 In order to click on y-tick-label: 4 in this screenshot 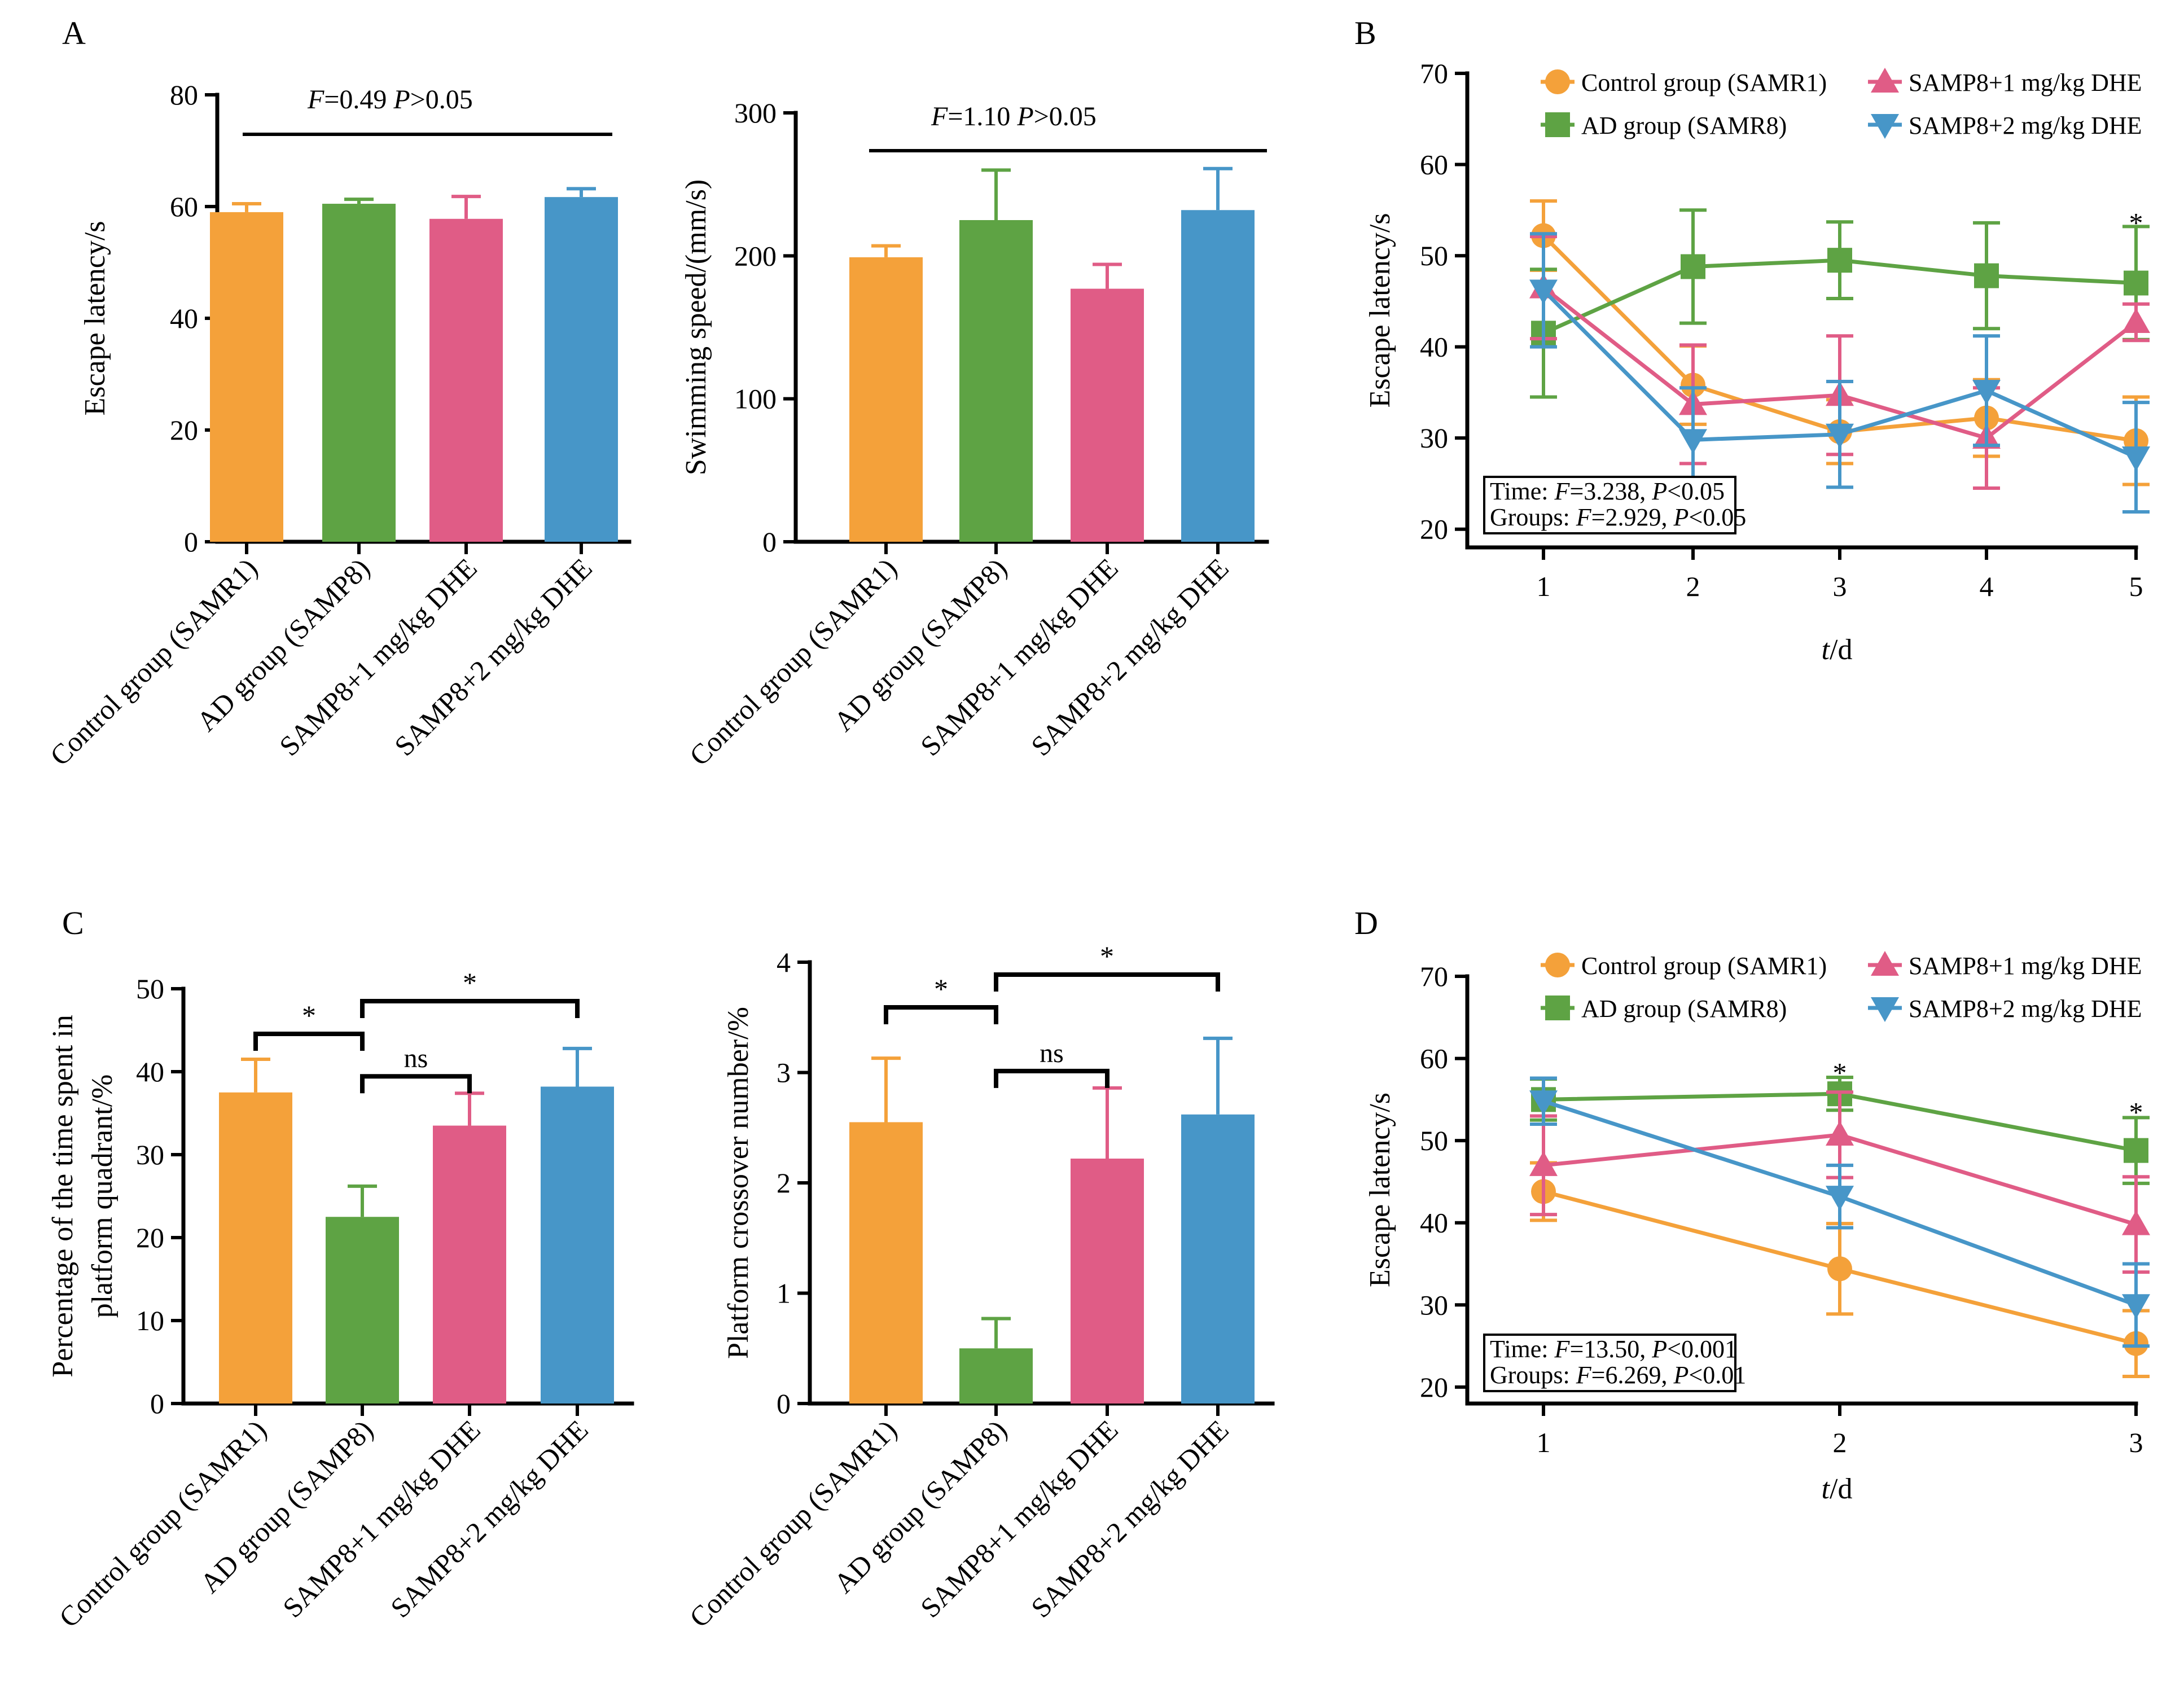, I will do `click(784, 962)`.